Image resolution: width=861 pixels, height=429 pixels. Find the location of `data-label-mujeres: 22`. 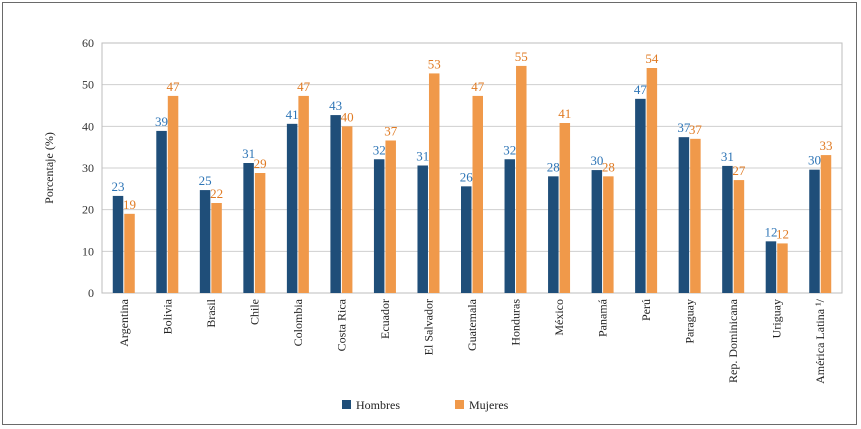

data-label-mujeres: 22 is located at coordinates (216, 193).